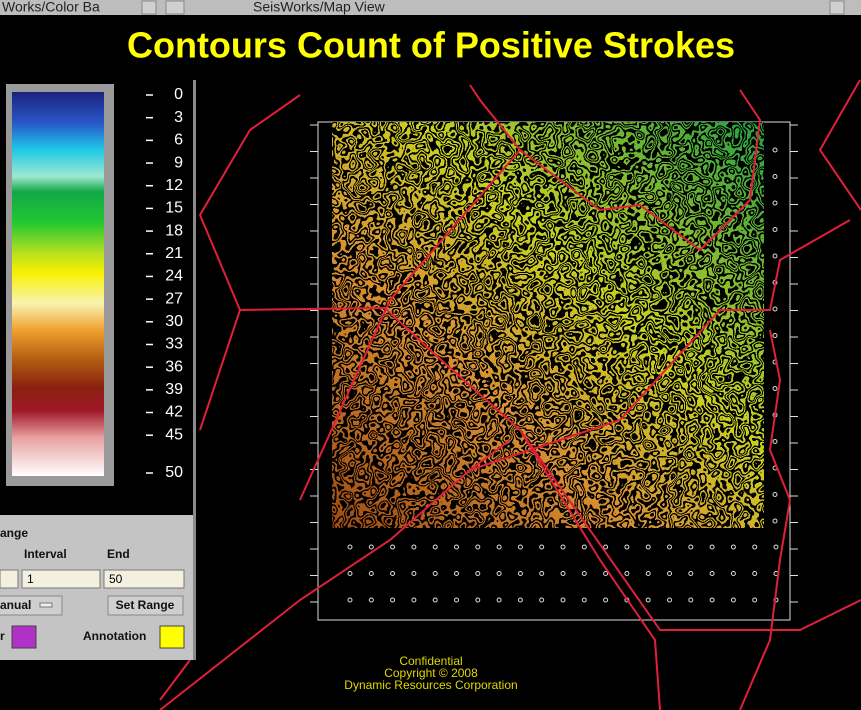  Describe the element at coordinates (2, 636) in the screenshot. I see `label: r` at that location.